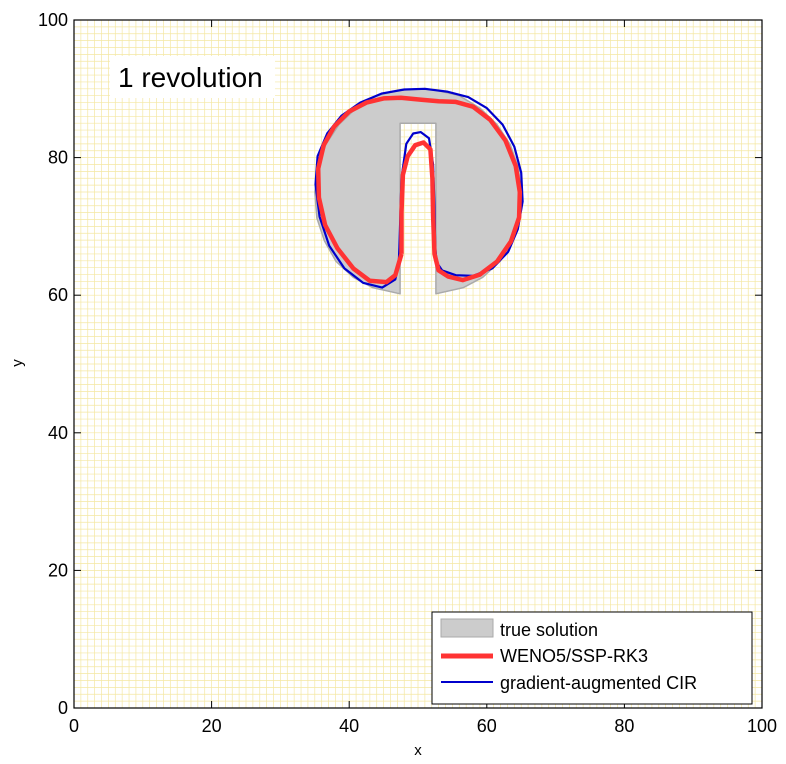 This screenshot has height=764, width=786. I want to click on y-tick-label: 100, so click(53, 20).